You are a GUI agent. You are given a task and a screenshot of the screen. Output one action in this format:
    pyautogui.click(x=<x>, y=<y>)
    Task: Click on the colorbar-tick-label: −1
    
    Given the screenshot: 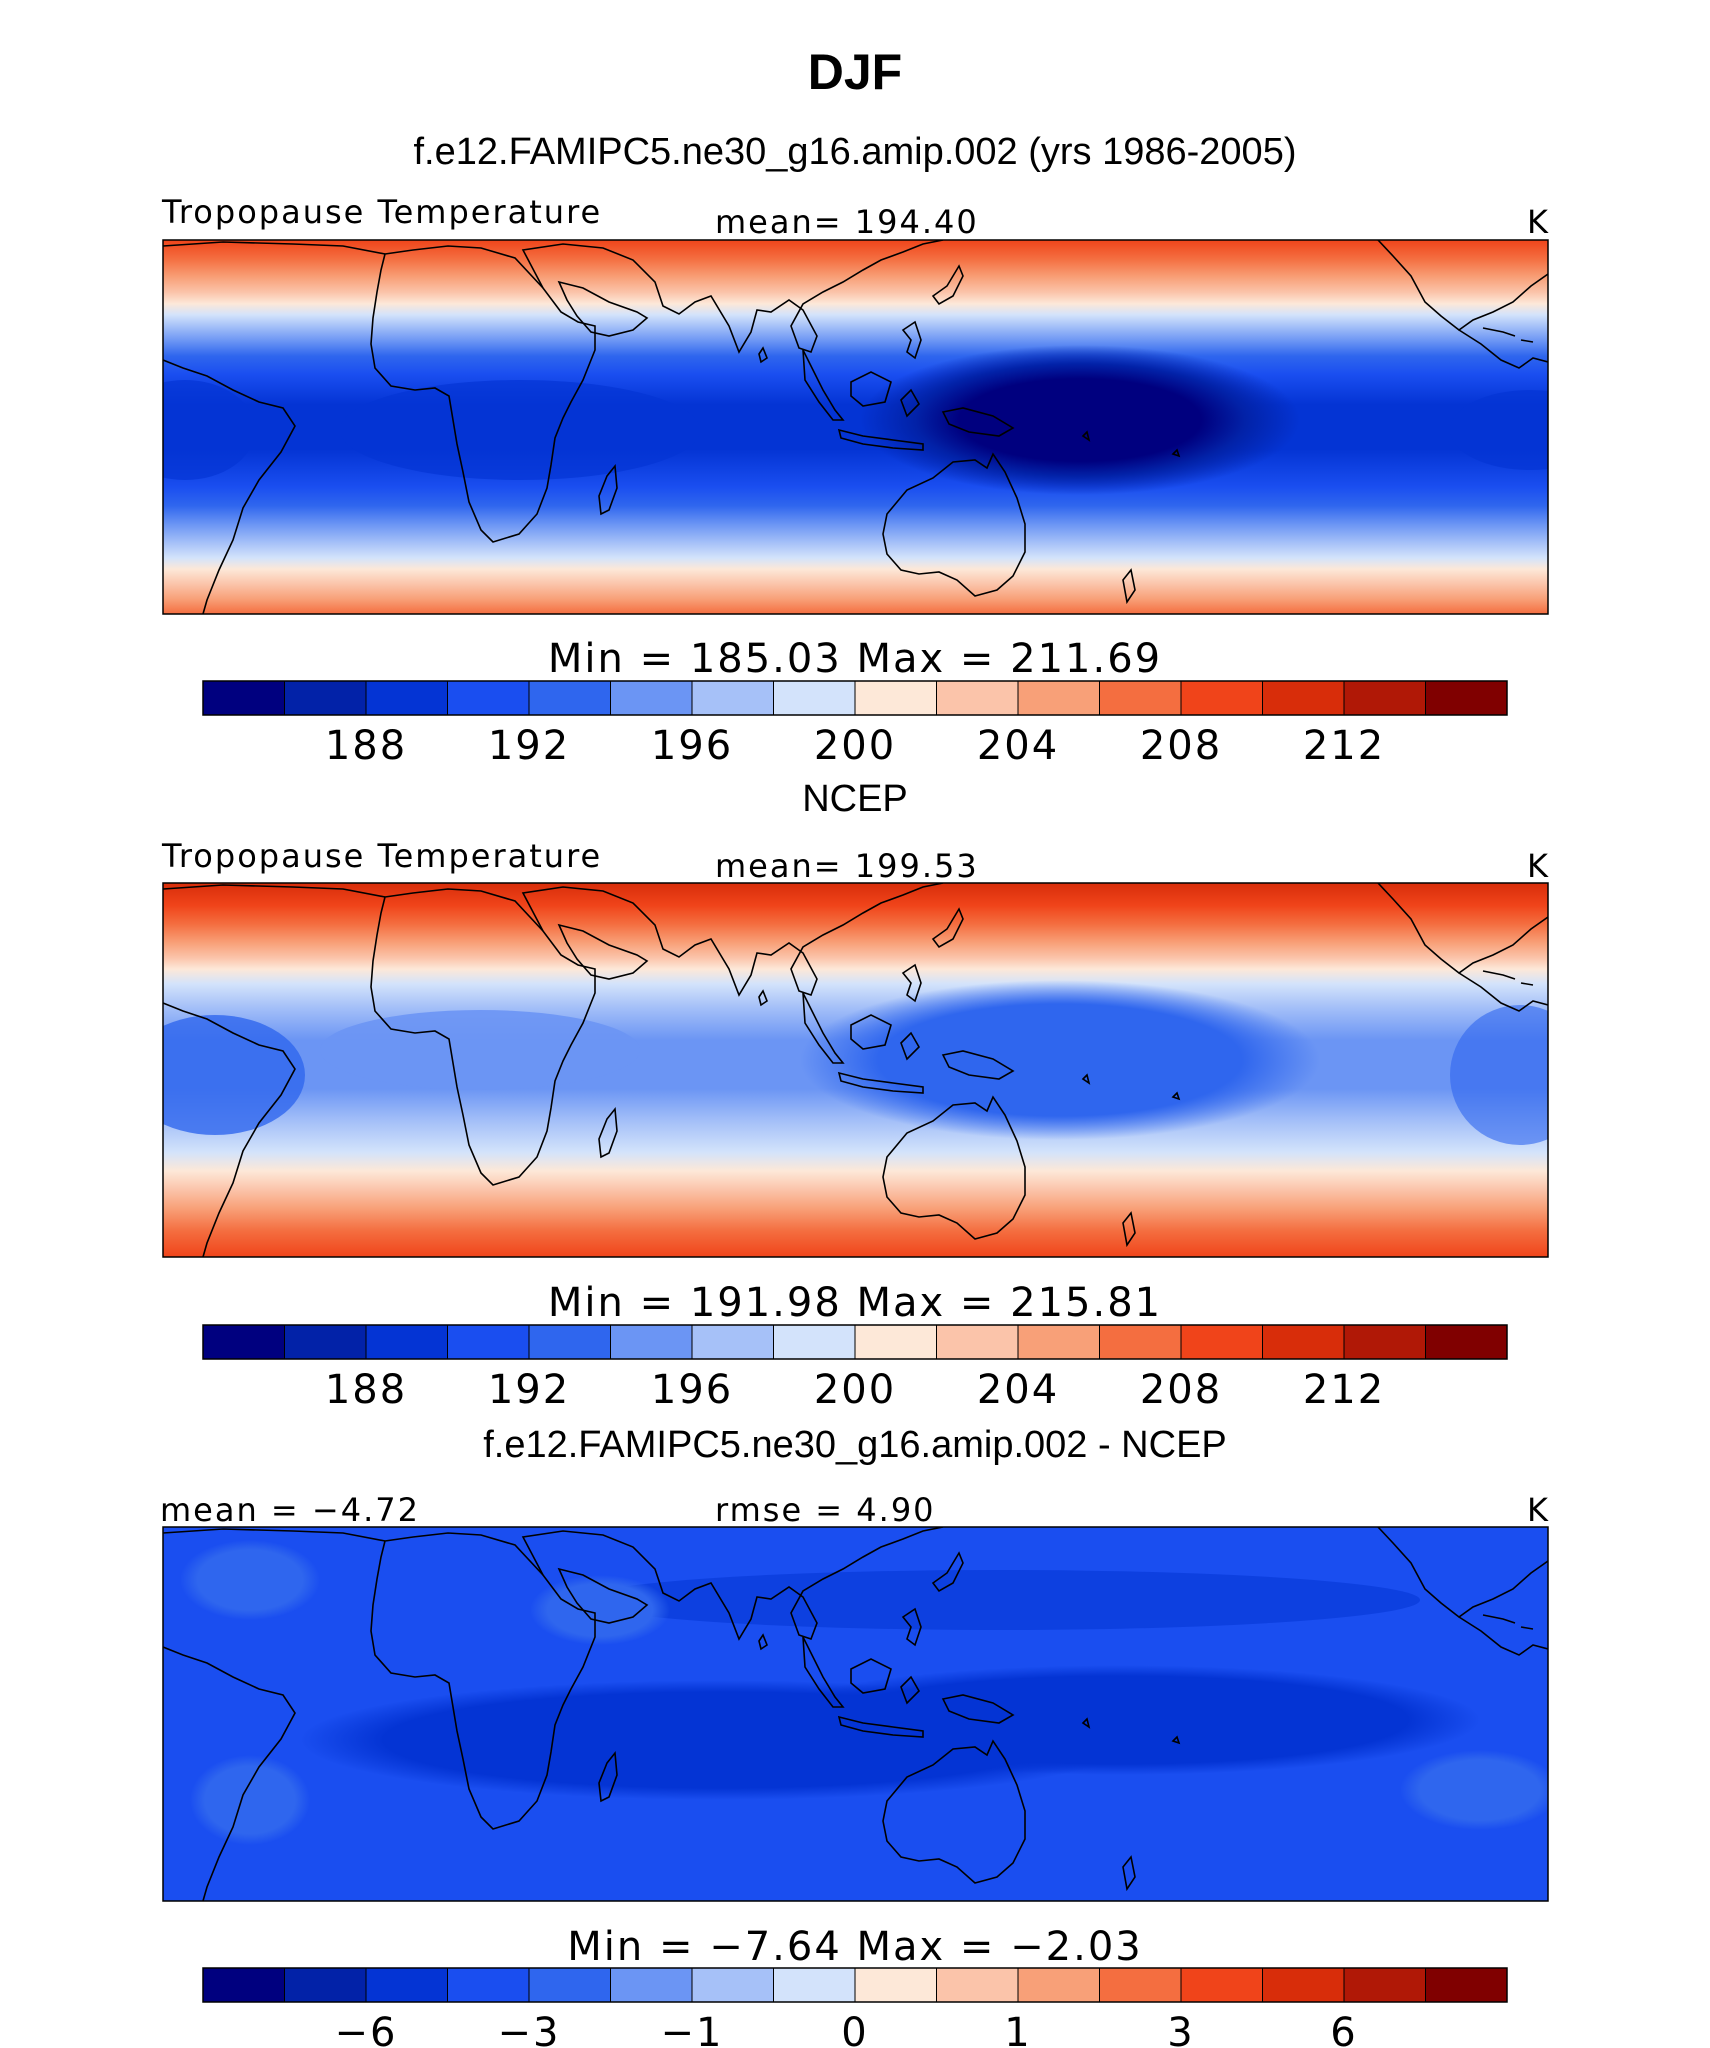 What is the action you would take?
    pyautogui.click(x=692, y=2029)
    